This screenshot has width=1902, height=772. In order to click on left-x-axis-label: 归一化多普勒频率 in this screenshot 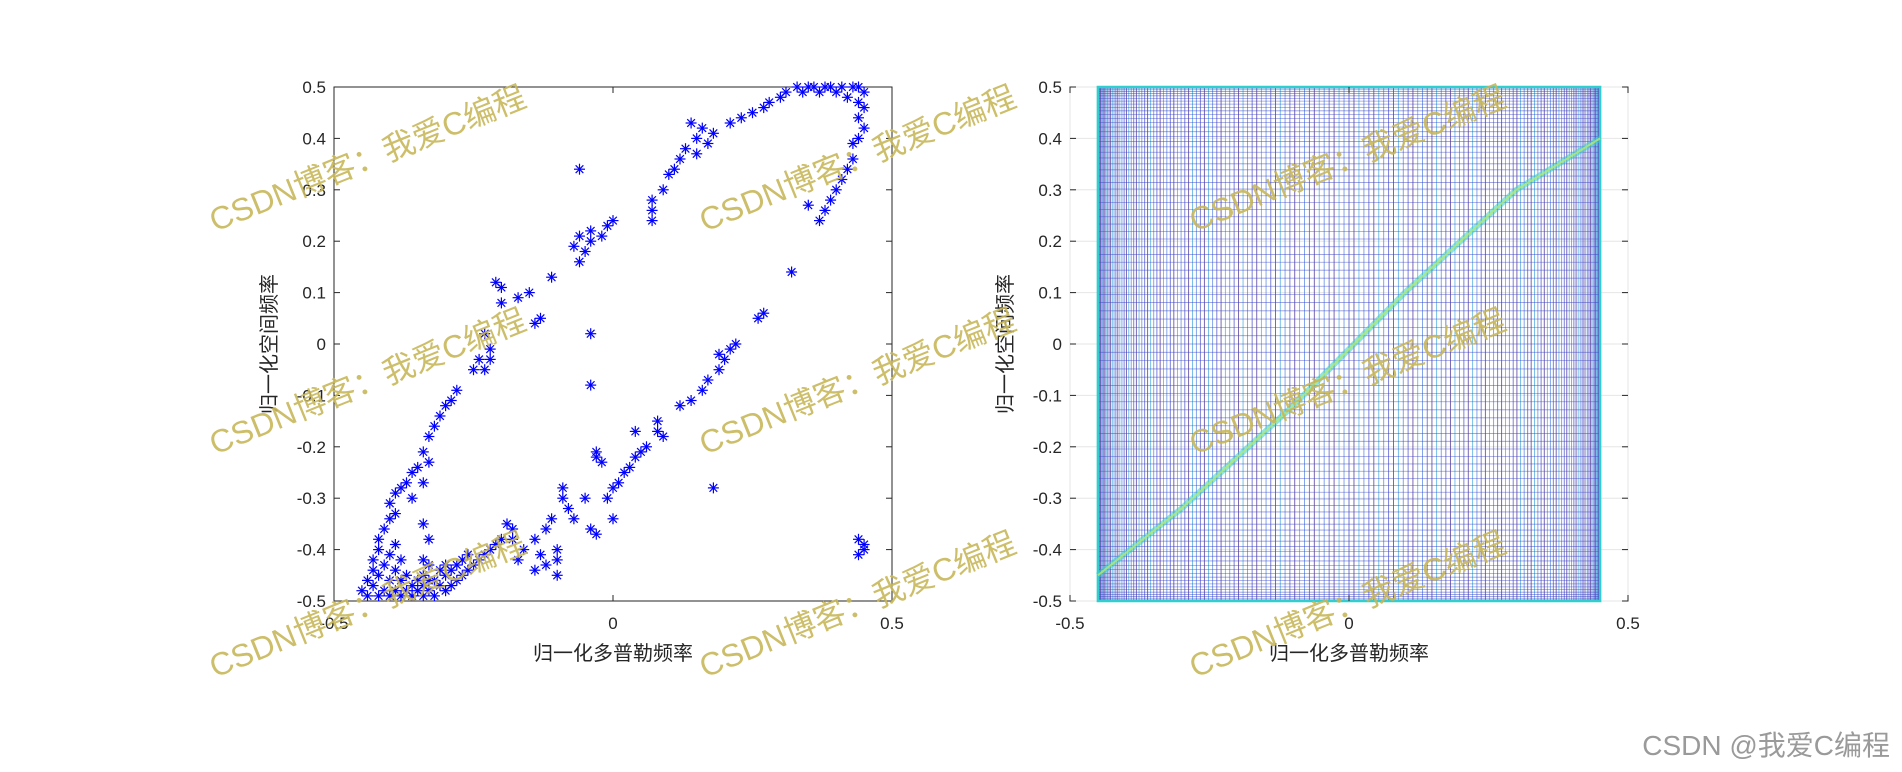, I will do `click(613, 653)`.